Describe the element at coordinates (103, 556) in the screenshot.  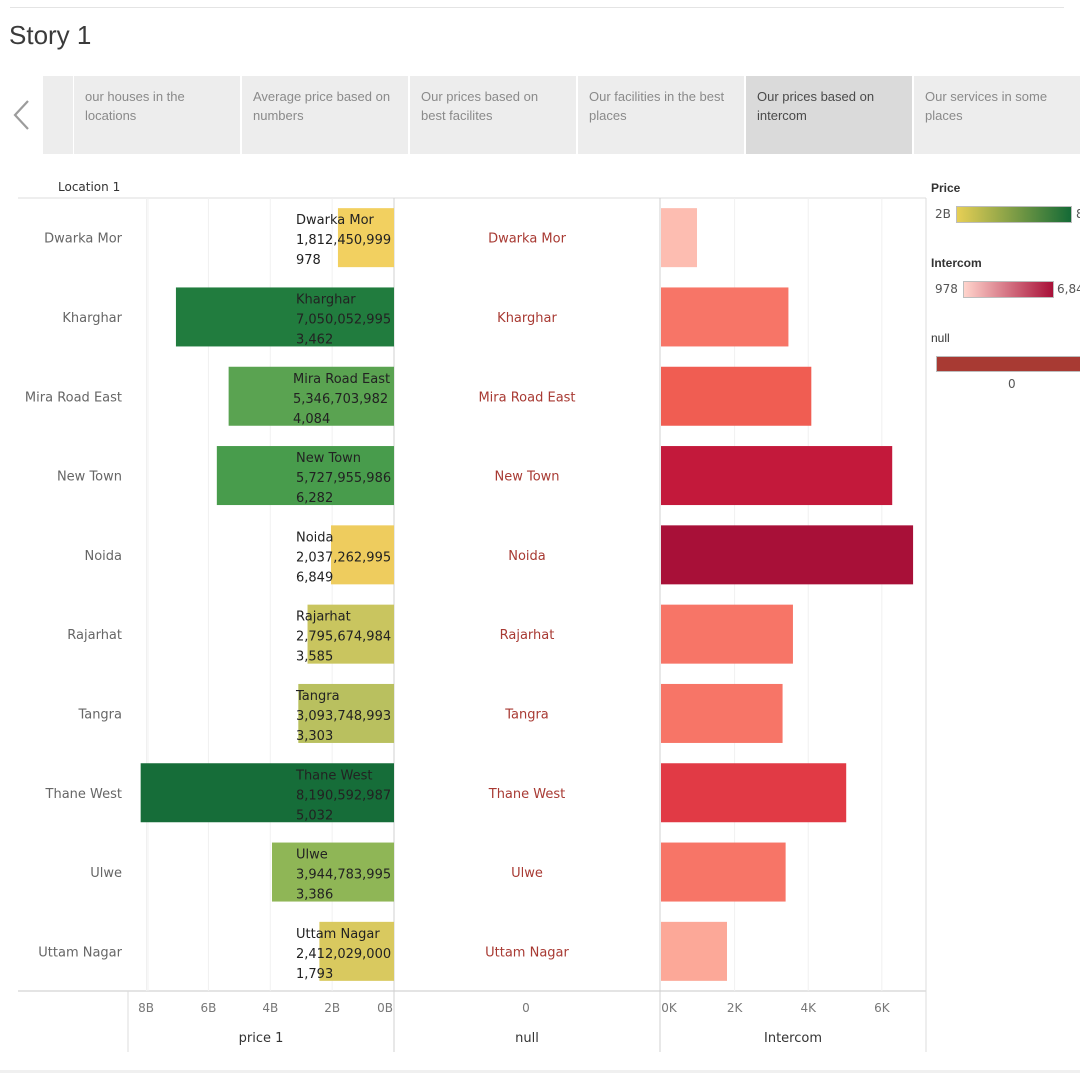
I see `row-label: Noida` at that location.